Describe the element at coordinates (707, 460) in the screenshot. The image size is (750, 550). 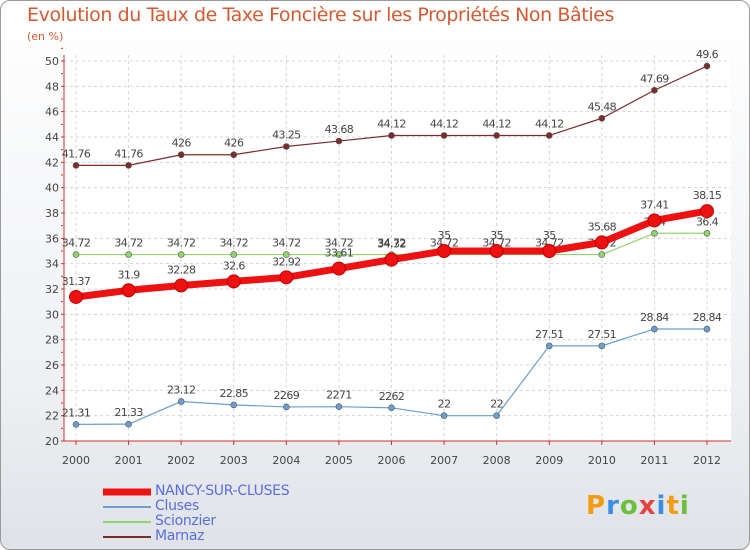
I see `x-tick-label: 2012` at that location.